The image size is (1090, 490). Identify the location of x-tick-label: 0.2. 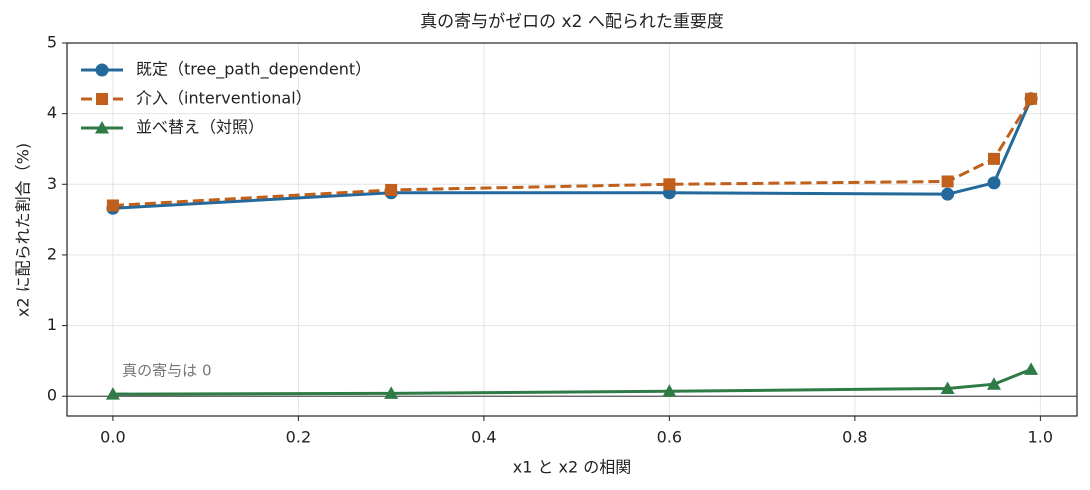
(298, 437).